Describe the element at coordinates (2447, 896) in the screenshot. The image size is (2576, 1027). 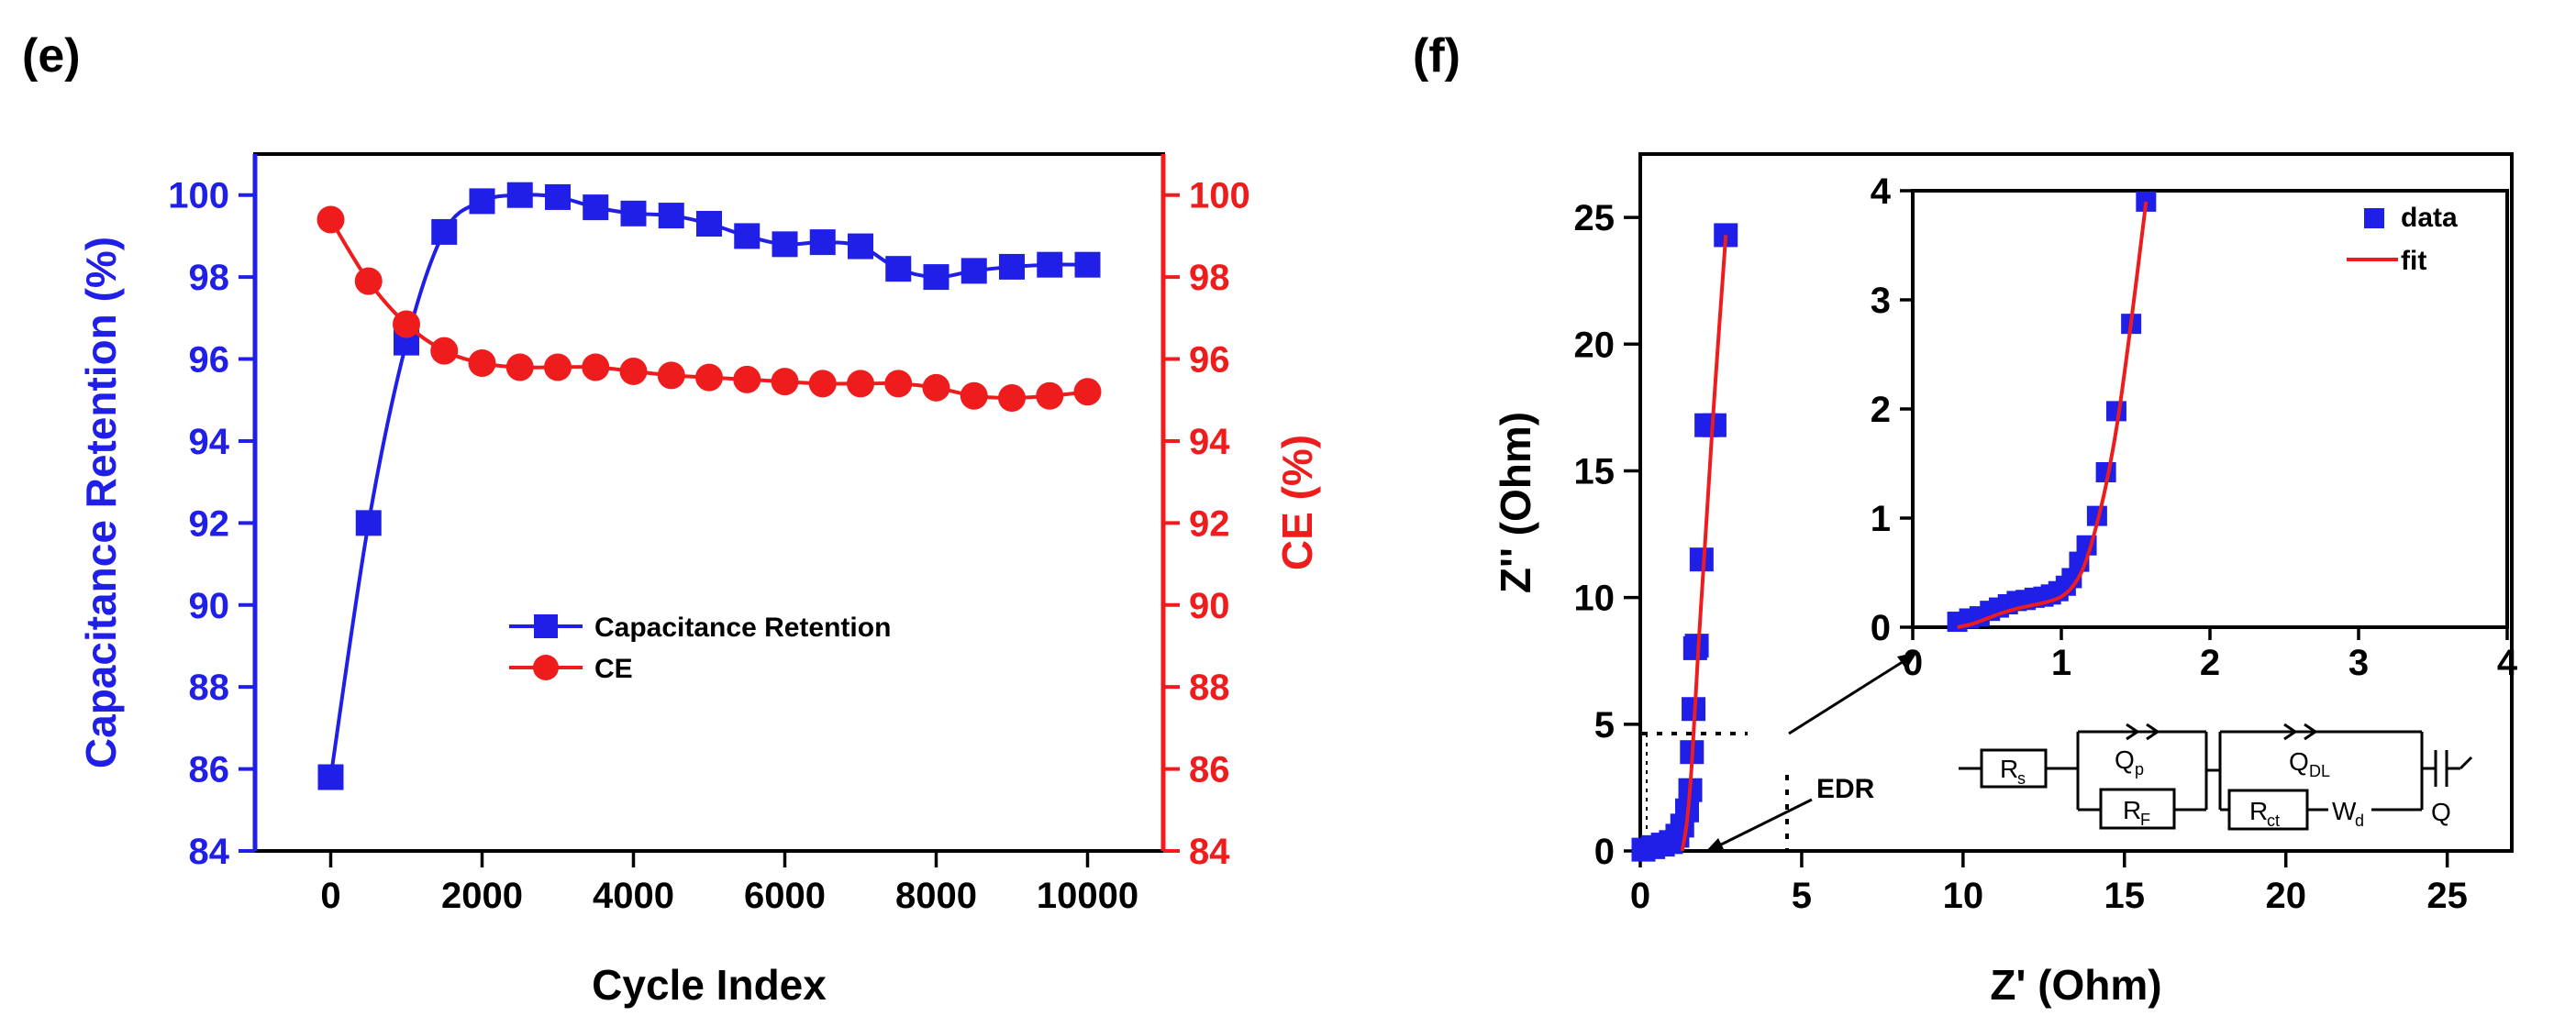
I see `panel-f-xtick-label: 25` at that location.